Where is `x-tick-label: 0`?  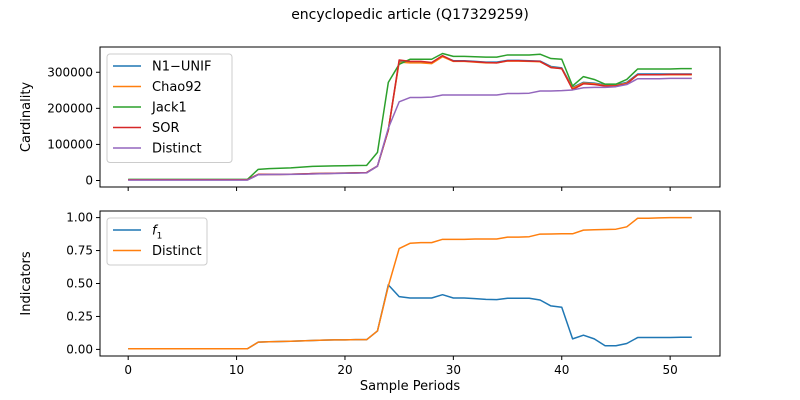 x-tick-label: 0 is located at coordinates (128, 370).